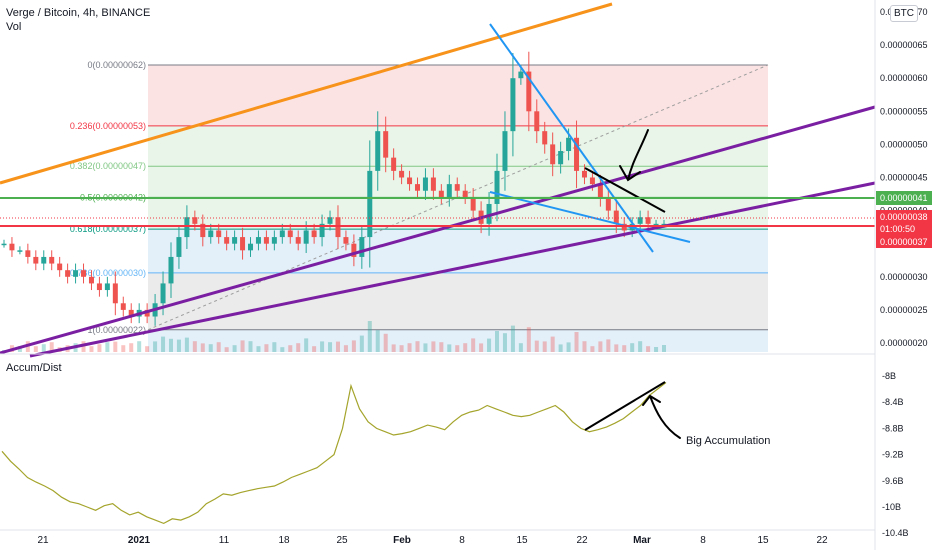  I want to click on current-price-label: 0.00000038, so click(904, 217).